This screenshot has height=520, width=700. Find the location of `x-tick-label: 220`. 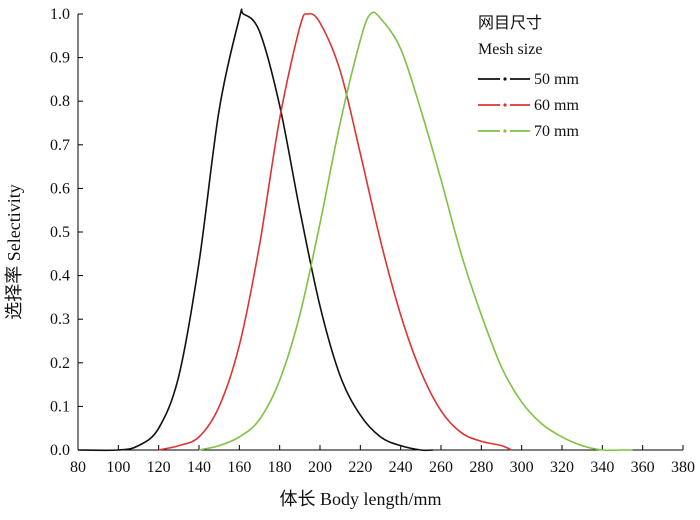

x-tick-label: 220 is located at coordinates (360, 467).